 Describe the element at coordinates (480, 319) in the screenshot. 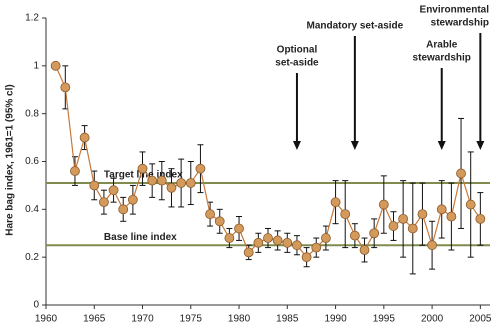

I see `x-tick-label: 2005` at that location.